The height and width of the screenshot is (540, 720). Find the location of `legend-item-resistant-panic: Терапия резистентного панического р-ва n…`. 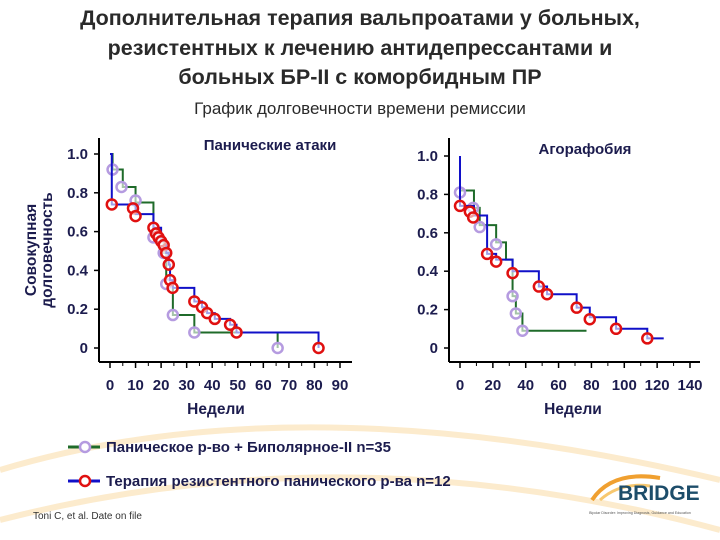

legend-item-resistant-panic: Терапия резистентного панического р-ва n… is located at coordinates (259, 481).